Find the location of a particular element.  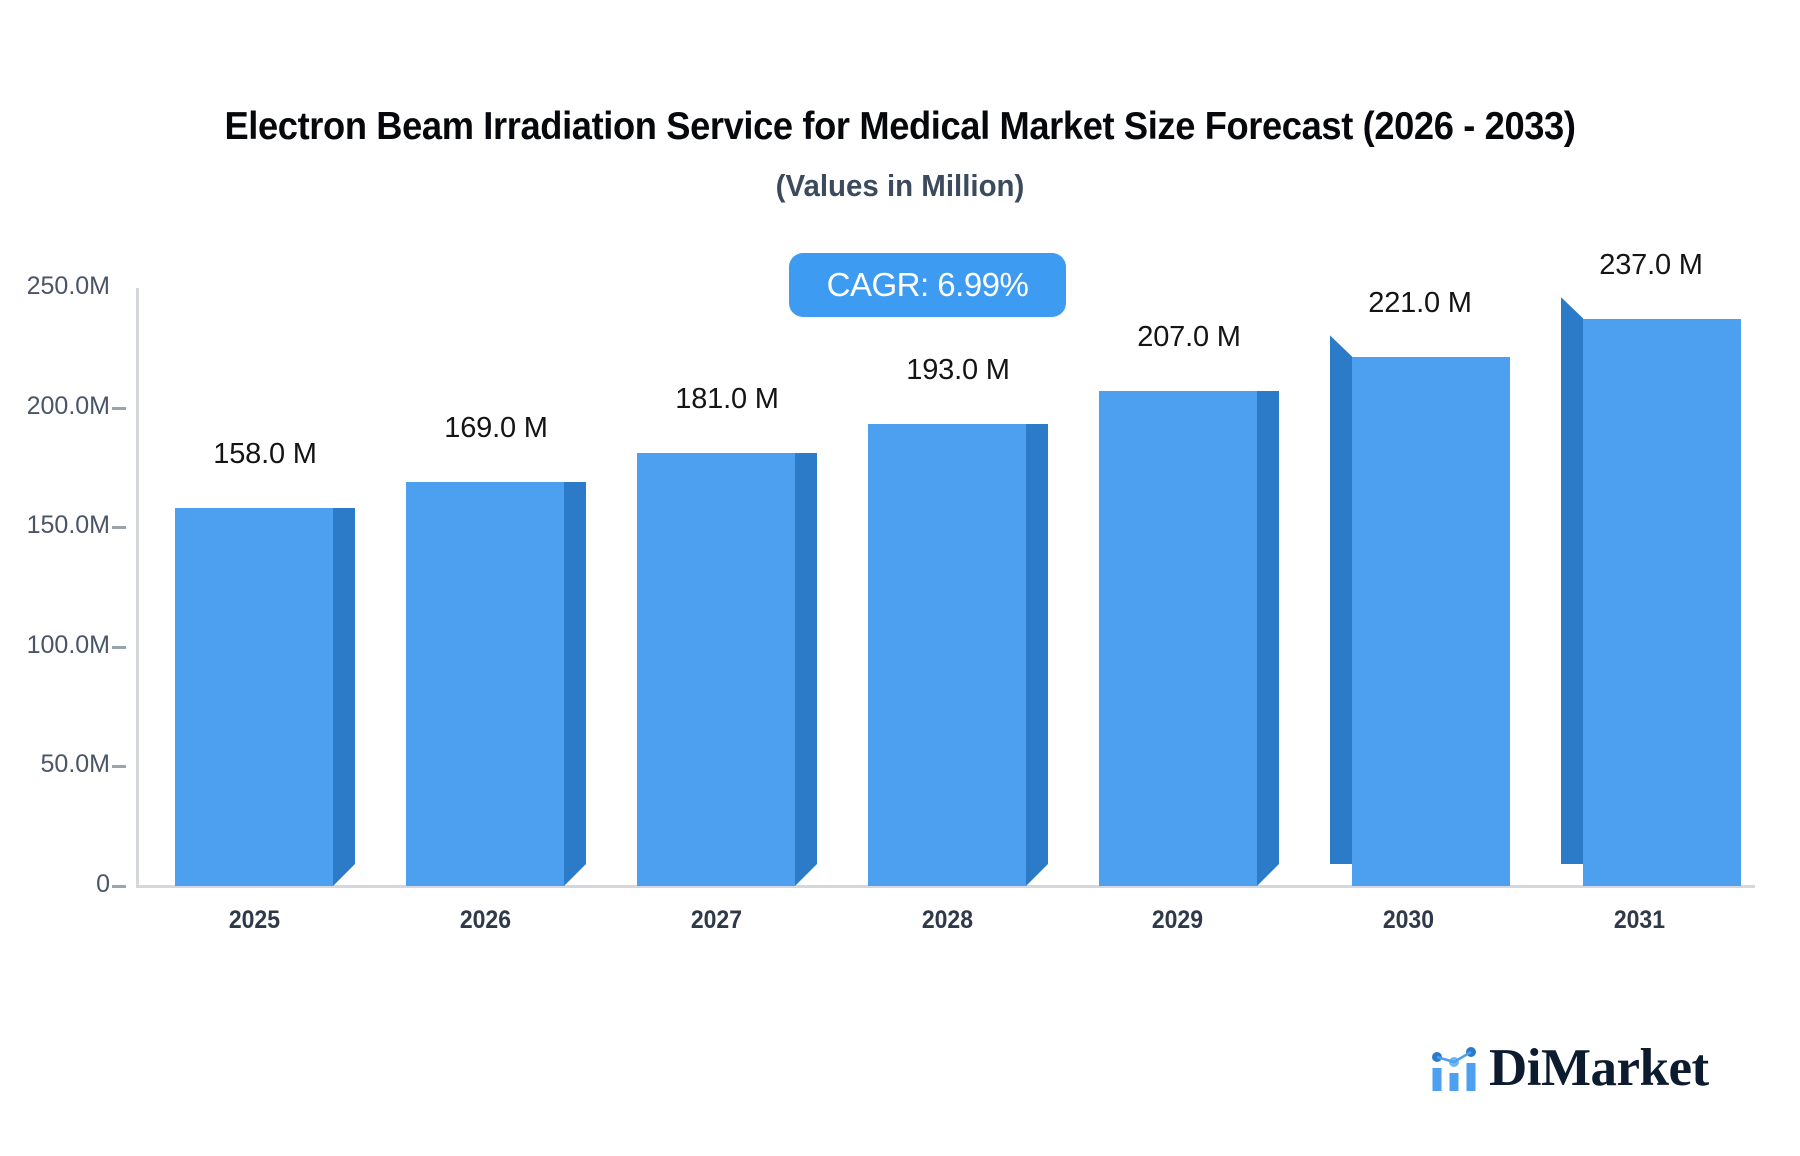

cagr-badge: CAGR: 6.99% is located at coordinates (927, 285).